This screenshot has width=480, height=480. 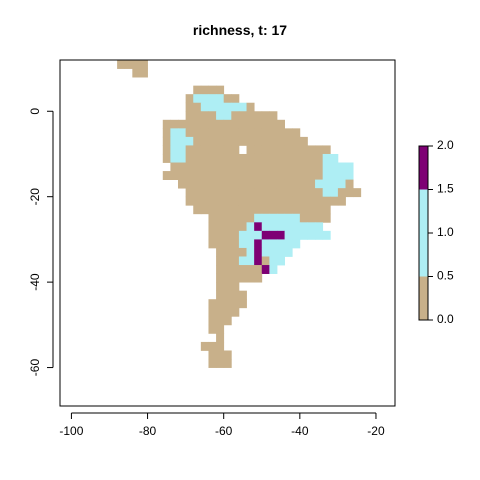 I want to click on y-axis: 0 -20 -40 -60, so click(x=41, y=242).